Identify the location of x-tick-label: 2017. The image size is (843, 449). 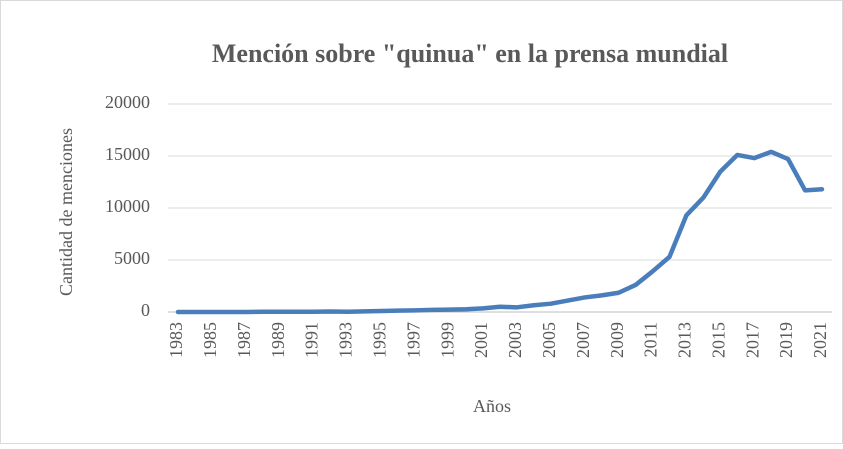
(752, 340).